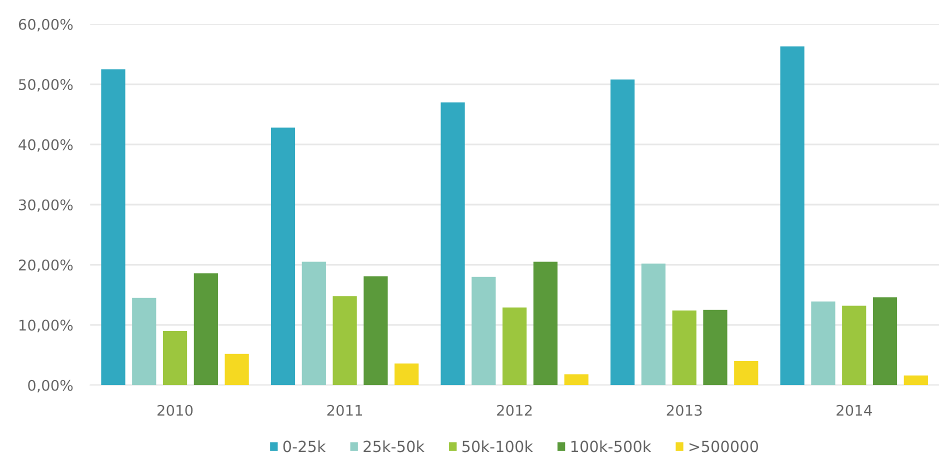  I want to click on x-tick-label: 2010, so click(175, 410).